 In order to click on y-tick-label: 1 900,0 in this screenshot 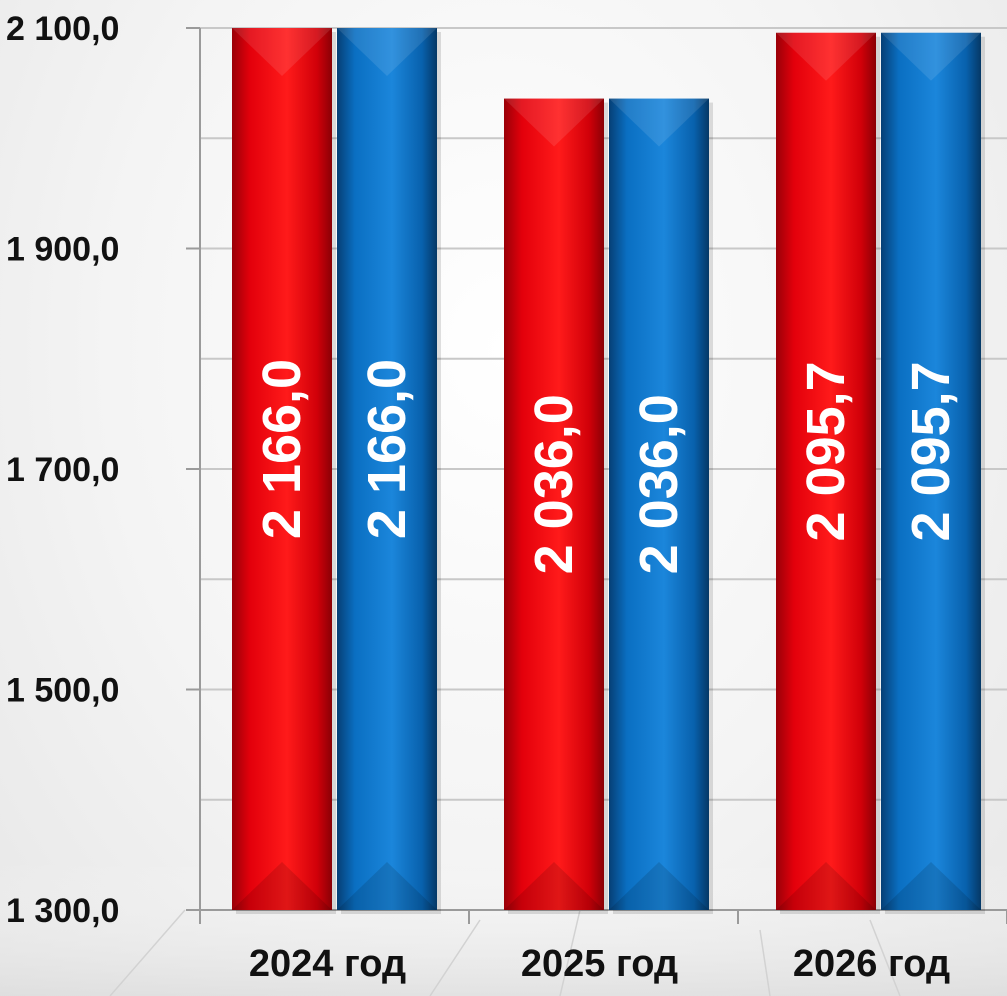, I will do `click(62, 250)`.